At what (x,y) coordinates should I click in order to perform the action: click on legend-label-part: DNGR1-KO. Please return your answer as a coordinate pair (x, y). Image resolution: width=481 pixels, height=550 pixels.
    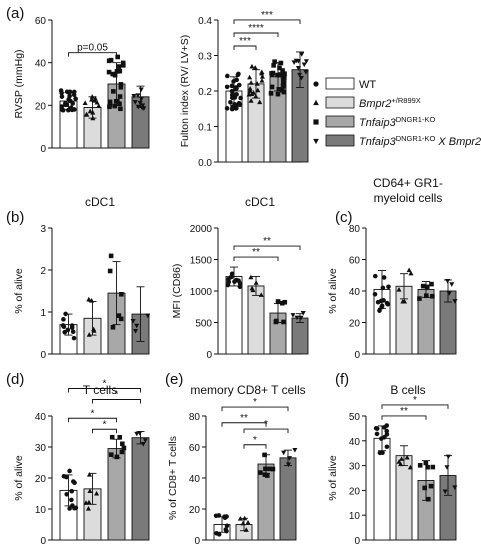
    Looking at the image, I should click on (416, 138).